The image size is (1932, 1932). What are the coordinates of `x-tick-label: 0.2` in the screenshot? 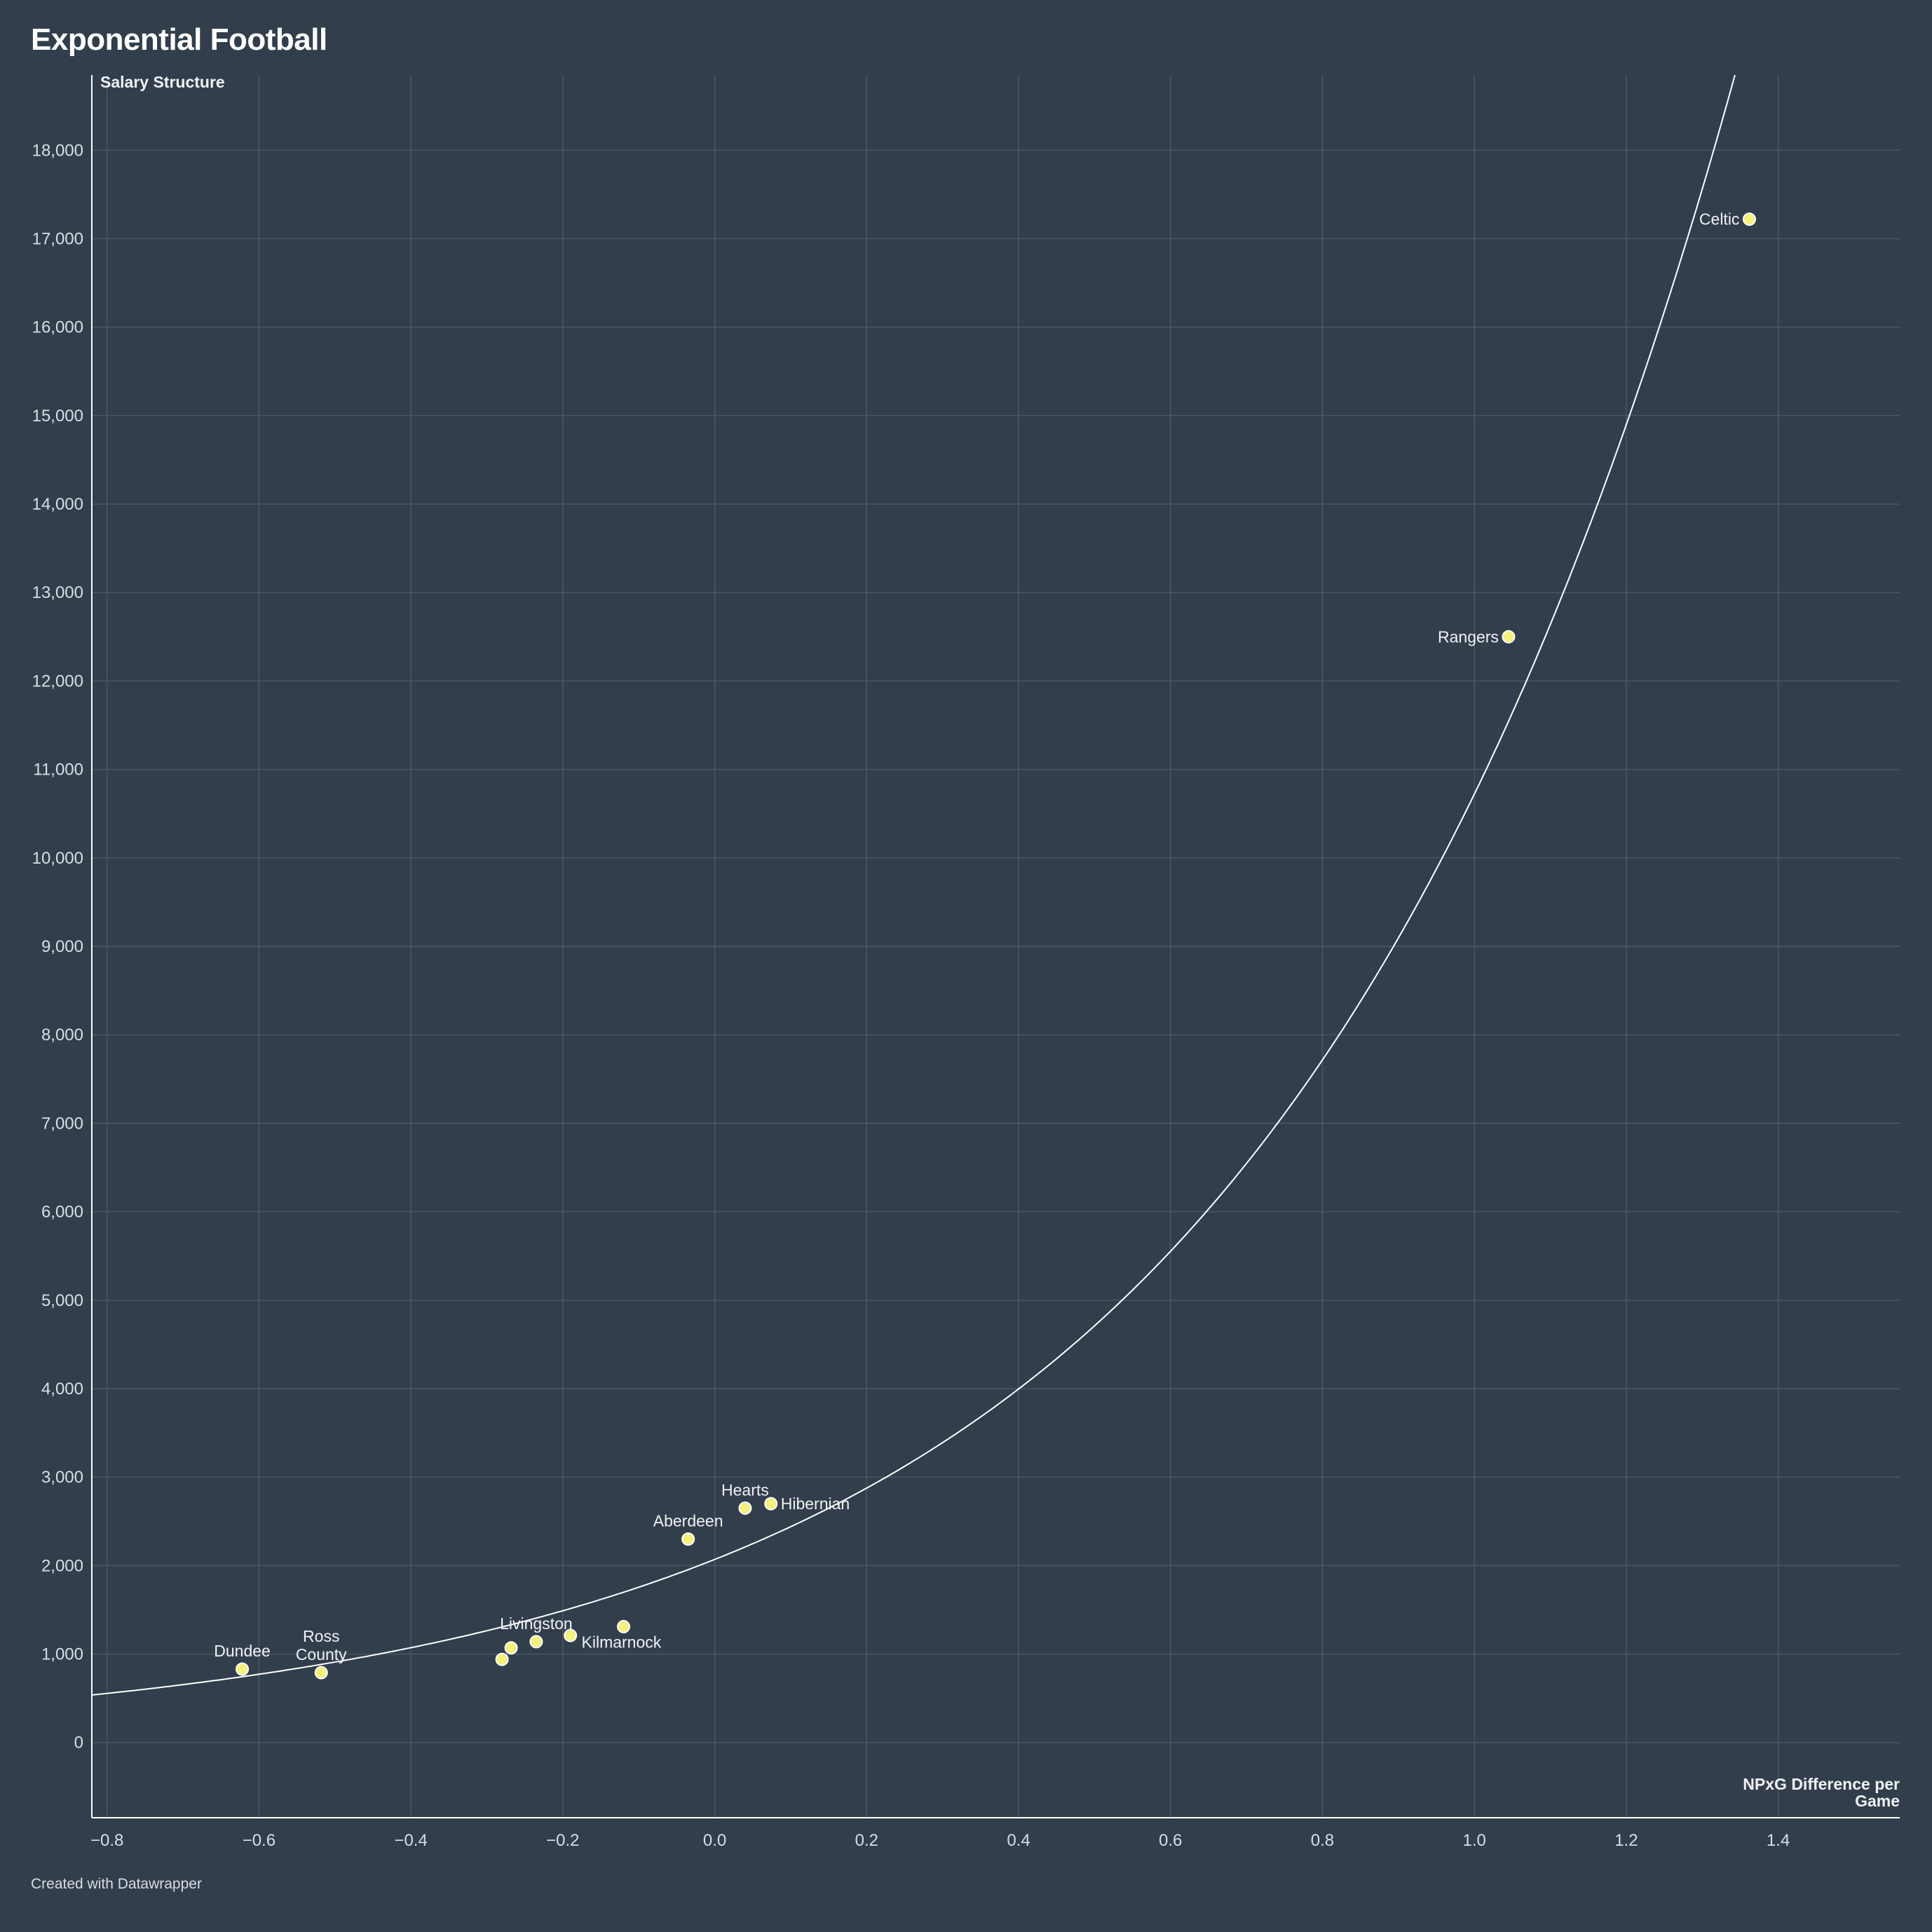 It's located at (866, 1840).